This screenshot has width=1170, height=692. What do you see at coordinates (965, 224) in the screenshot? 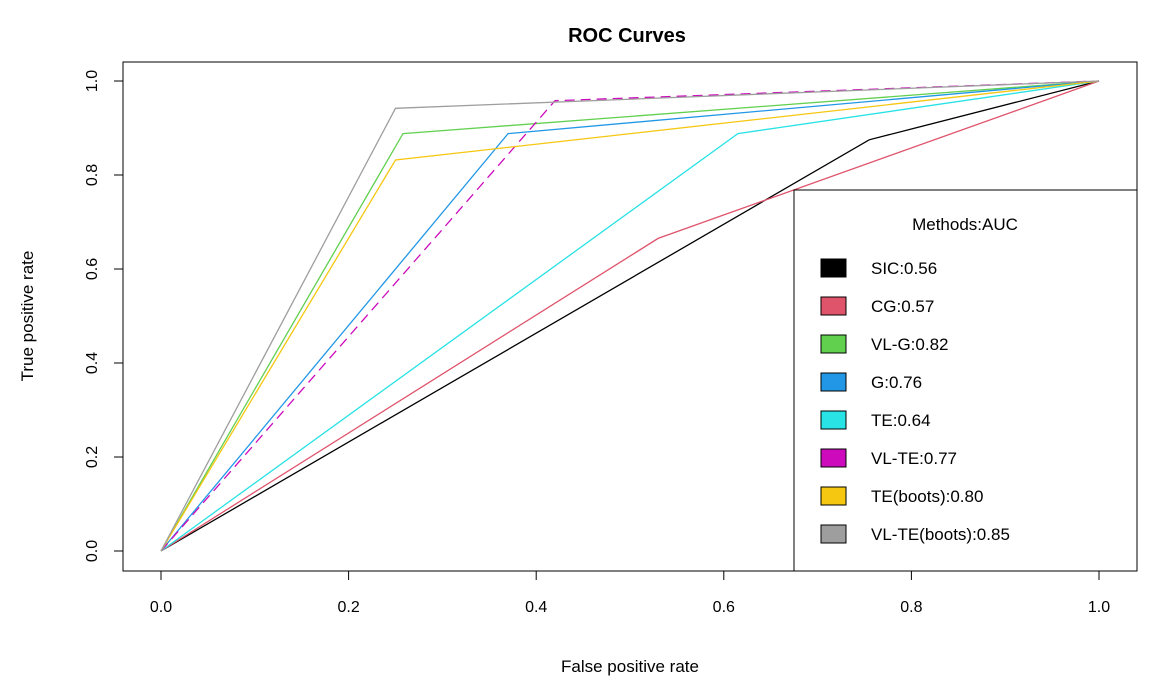
I see `legend-title: Methods:AUC` at bounding box center [965, 224].